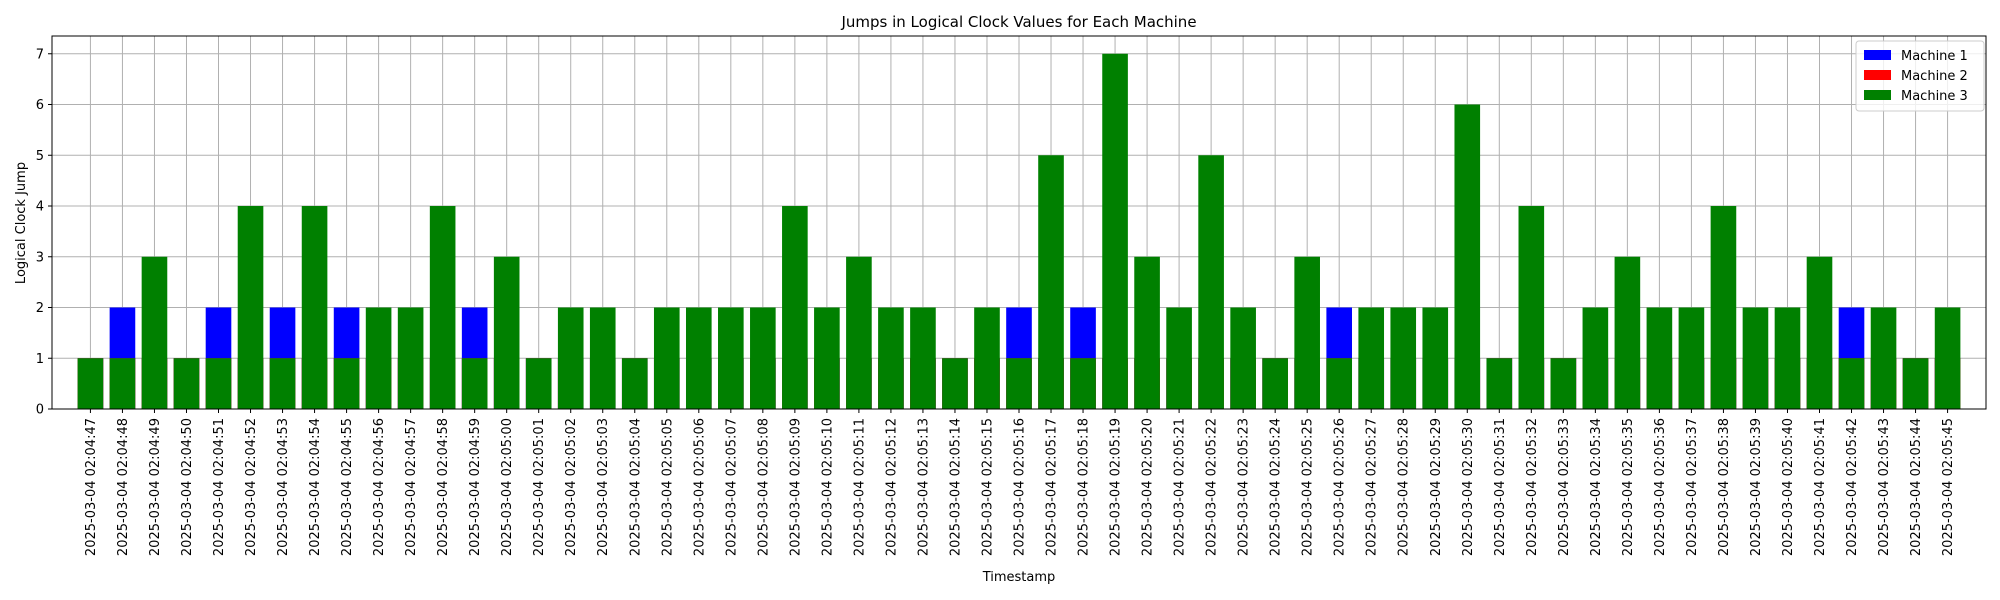  What do you see at coordinates (1788, 487) in the screenshot?
I see `x-tick-label: 2025-03-04 02:05:40` at bounding box center [1788, 487].